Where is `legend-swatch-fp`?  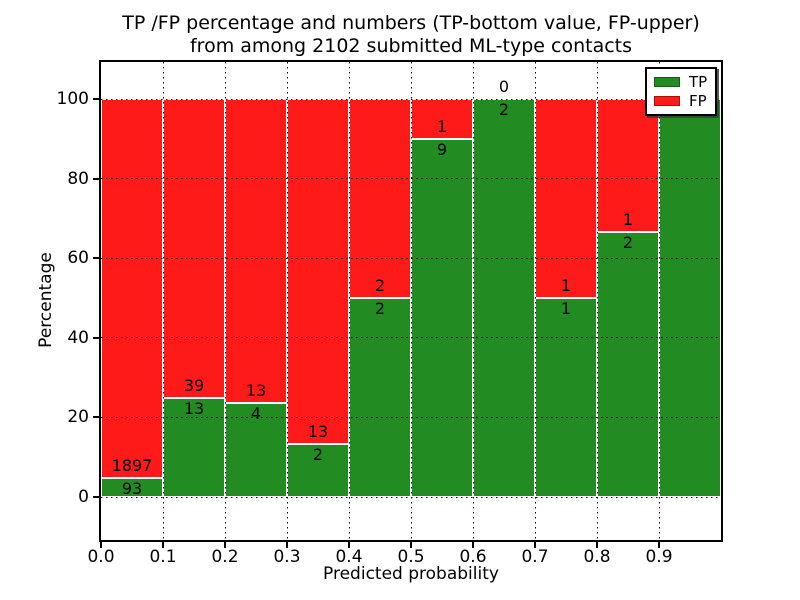 legend-swatch-fp is located at coordinates (667, 101).